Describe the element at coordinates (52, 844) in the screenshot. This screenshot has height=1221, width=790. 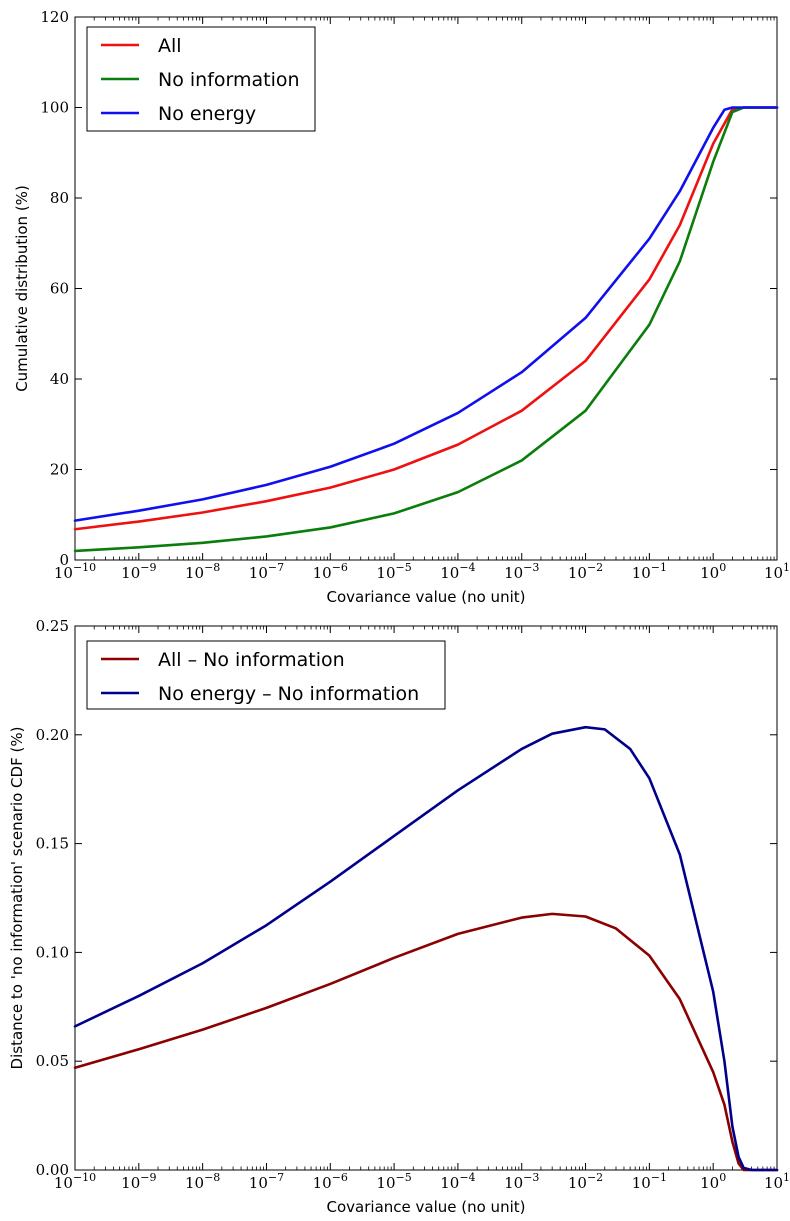
I see `y-tick-label: 0.15` at that location.